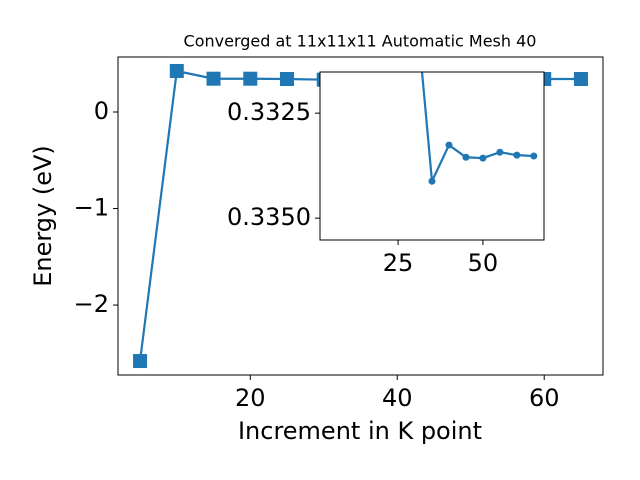 The image size is (640, 480). What do you see at coordinates (91, 208) in the screenshot?
I see `y-tick-label: −1` at bounding box center [91, 208].